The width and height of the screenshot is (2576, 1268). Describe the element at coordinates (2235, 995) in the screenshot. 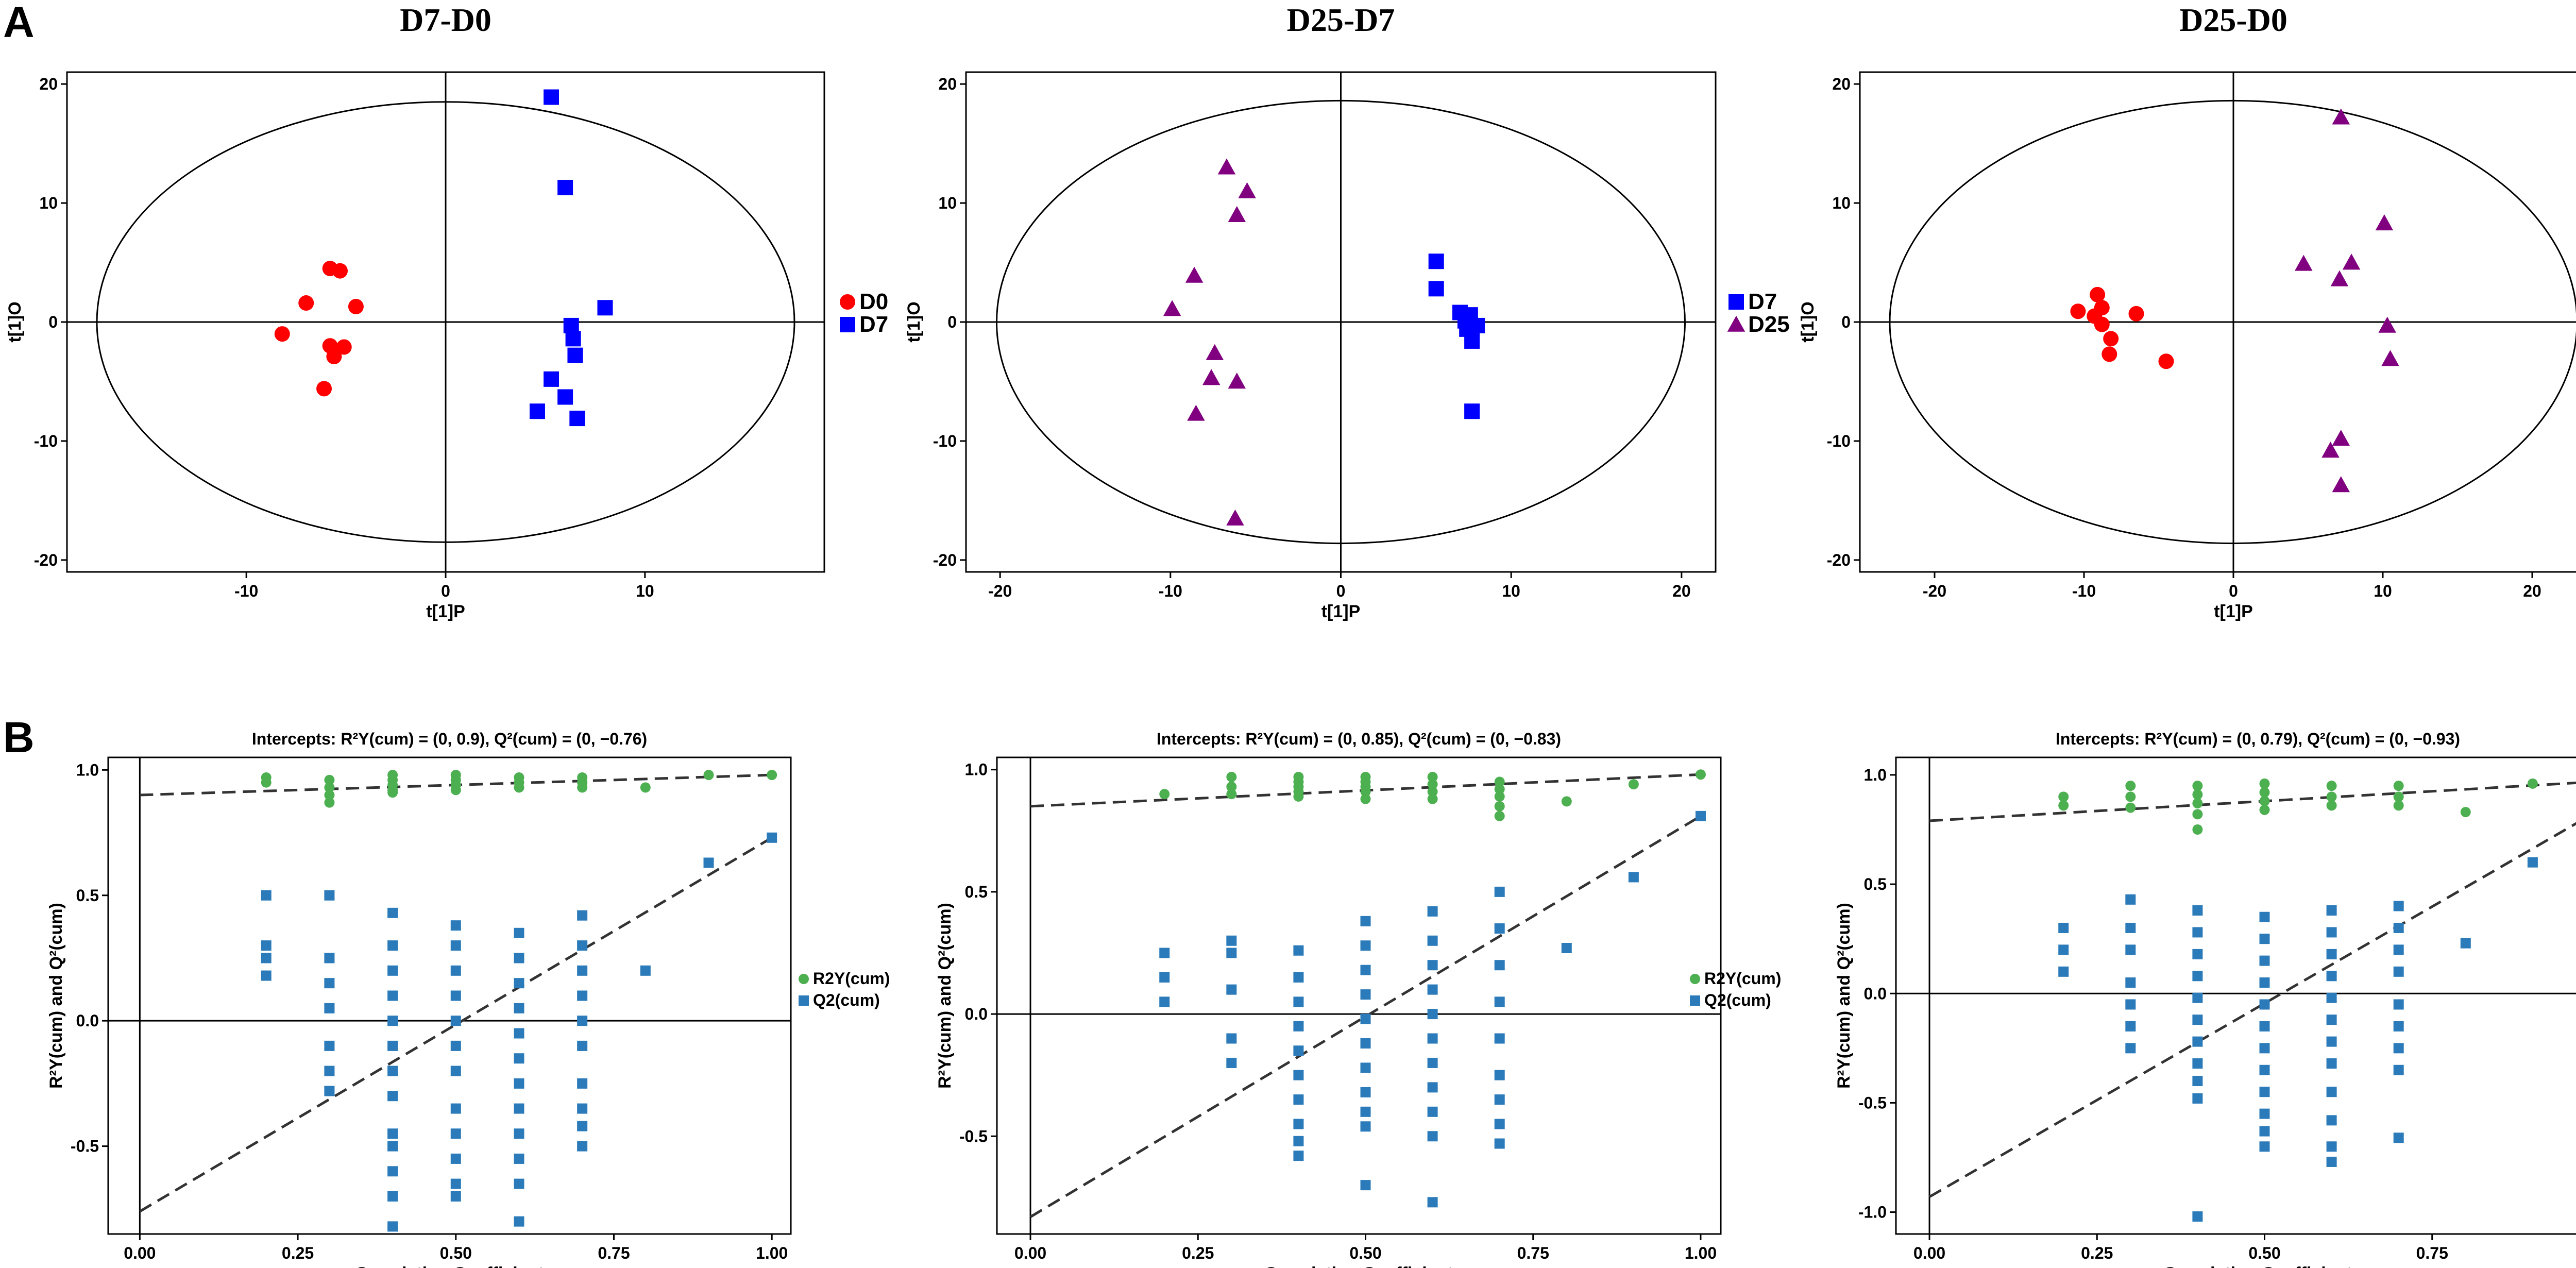

I see `plot-frame` at that location.